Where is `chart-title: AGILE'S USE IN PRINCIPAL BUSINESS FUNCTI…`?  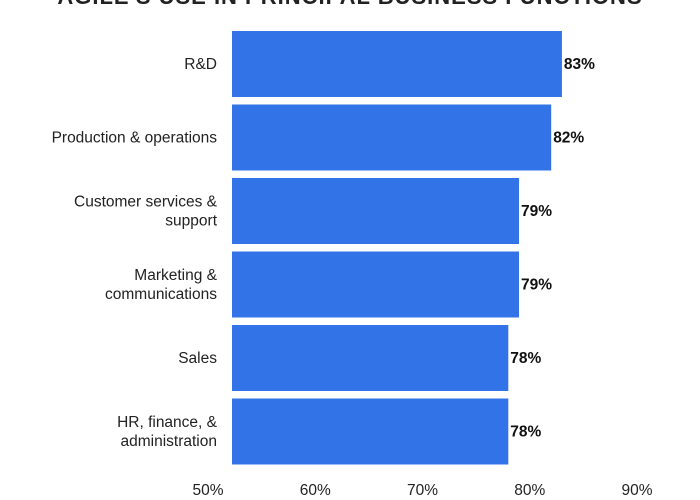
chart-title: AGILE'S USE IN PRINCIPAL BUSINESS FUNCTI… is located at coordinates (350, 5).